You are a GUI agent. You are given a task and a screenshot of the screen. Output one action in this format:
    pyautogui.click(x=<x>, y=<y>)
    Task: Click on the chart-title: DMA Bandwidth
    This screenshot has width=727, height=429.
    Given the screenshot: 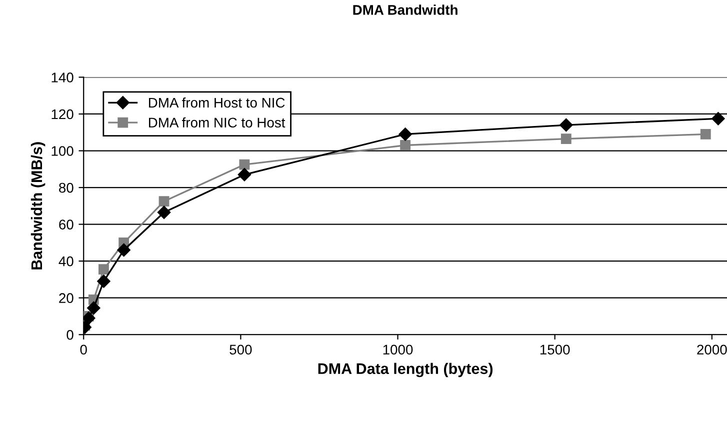 What is the action you would take?
    pyautogui.click(x=405, y=9)
    